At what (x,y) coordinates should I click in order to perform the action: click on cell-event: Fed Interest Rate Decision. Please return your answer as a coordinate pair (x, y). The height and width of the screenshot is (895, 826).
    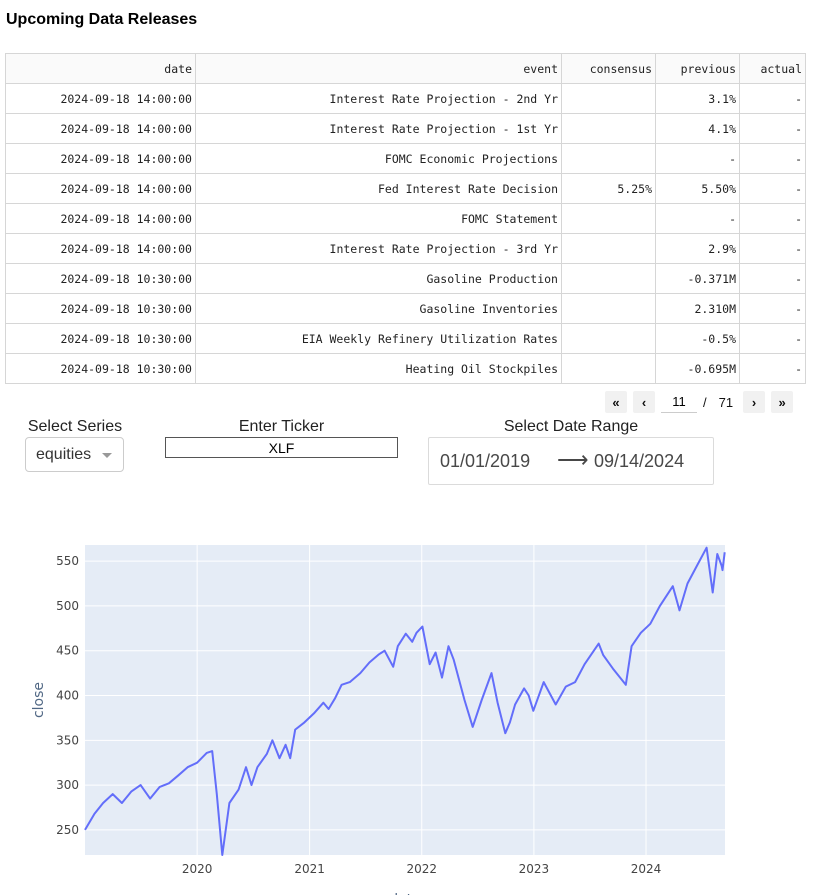
    Looking at the image, I should click on (378, 188).